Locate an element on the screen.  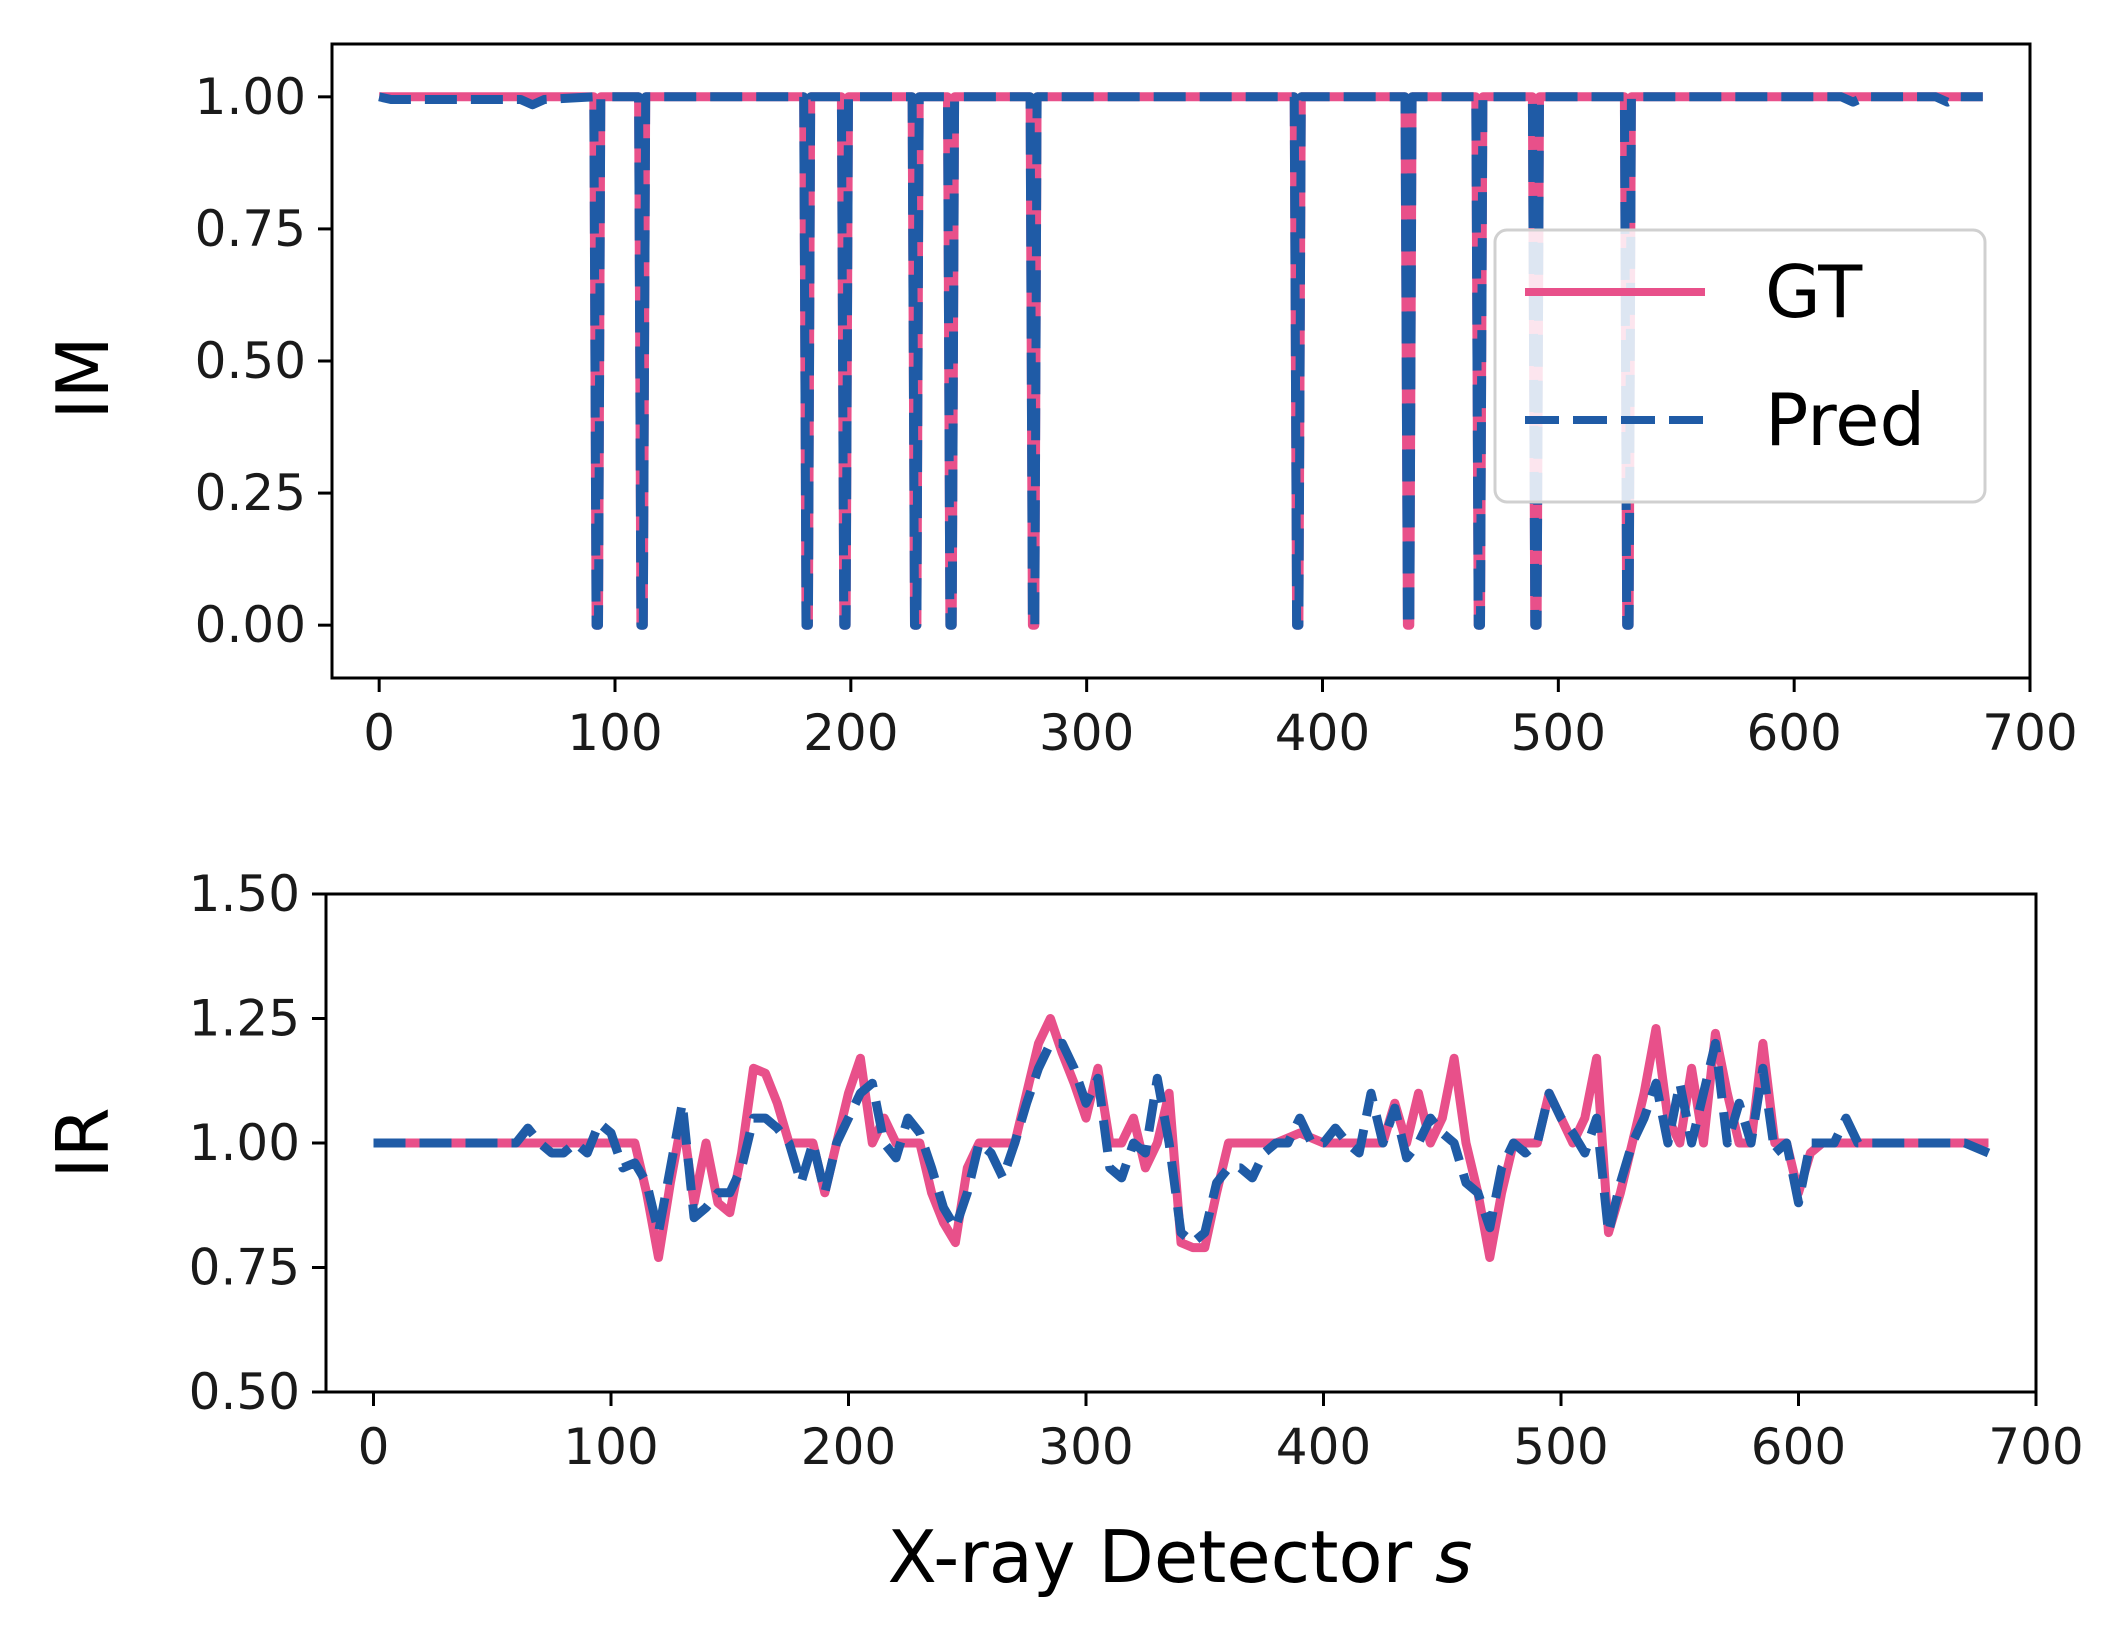
ir-series-group is located at coordinates (1182, 1138).